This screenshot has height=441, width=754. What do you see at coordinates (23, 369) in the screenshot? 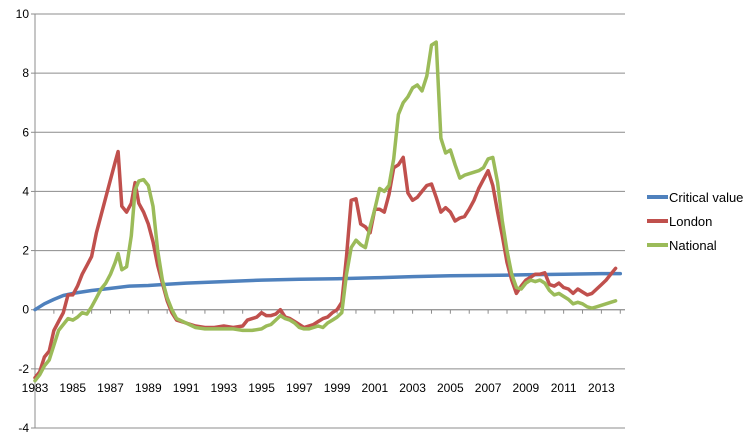
I see `y-tick-label: -2` at bounding box center [23, 369].